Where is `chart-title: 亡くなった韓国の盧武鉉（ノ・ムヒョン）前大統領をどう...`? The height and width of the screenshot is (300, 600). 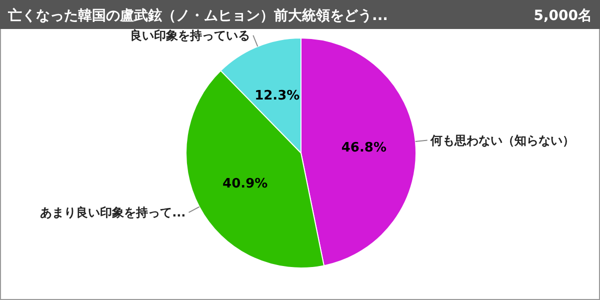
chart-title: 亡くなった韓国の盧武鉉（ノ・ムヒョン）前大統領をどう... is located at coordinates (197, 15).